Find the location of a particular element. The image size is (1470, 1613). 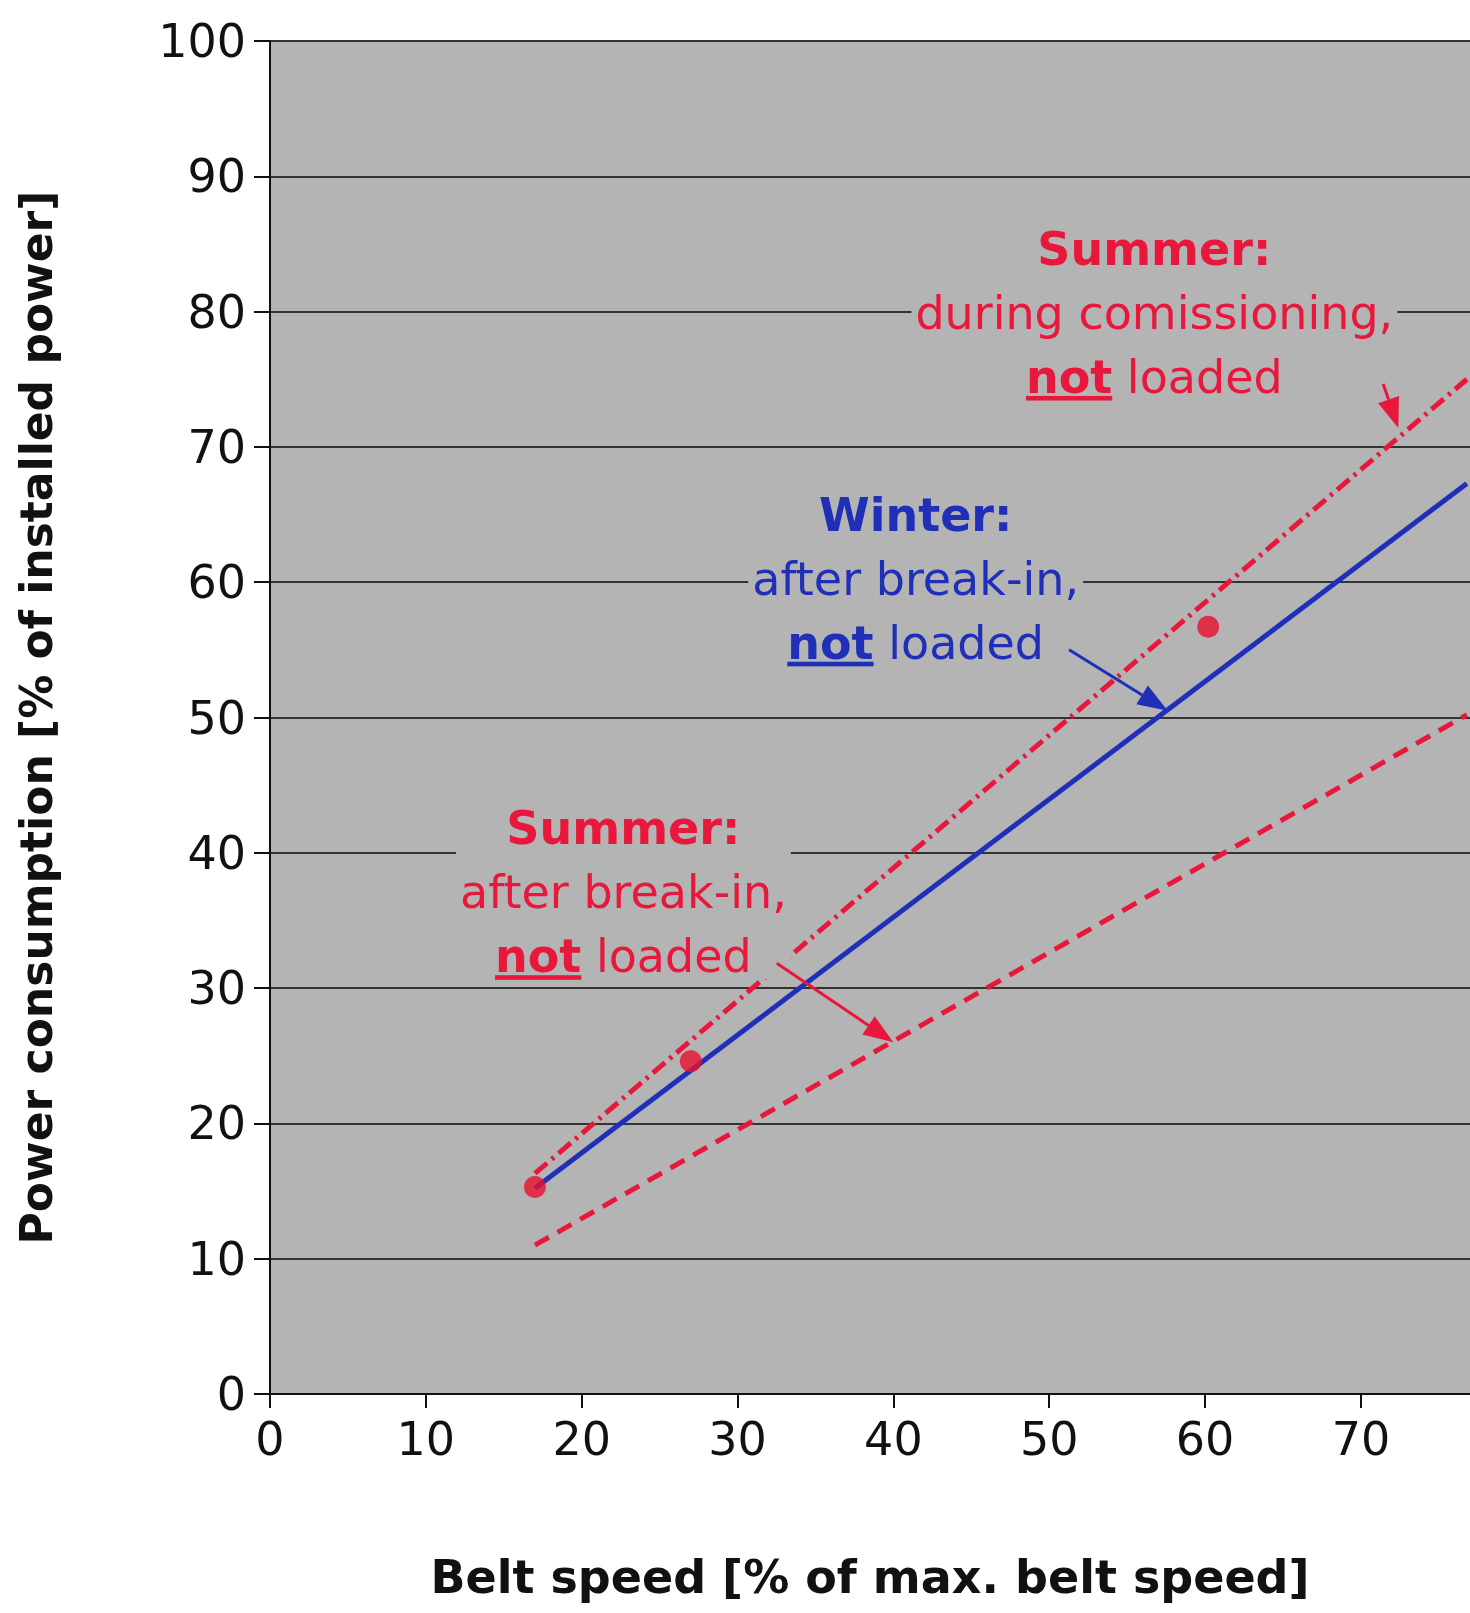

y-tick-label: 0 is located at coordinates (231, 1394).